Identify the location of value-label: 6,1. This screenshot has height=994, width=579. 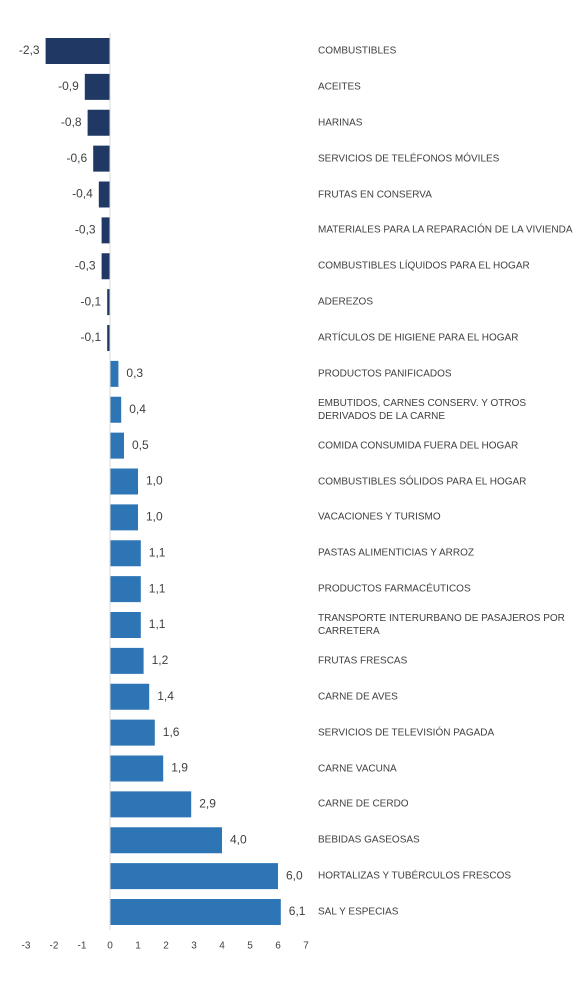
(297, 911).